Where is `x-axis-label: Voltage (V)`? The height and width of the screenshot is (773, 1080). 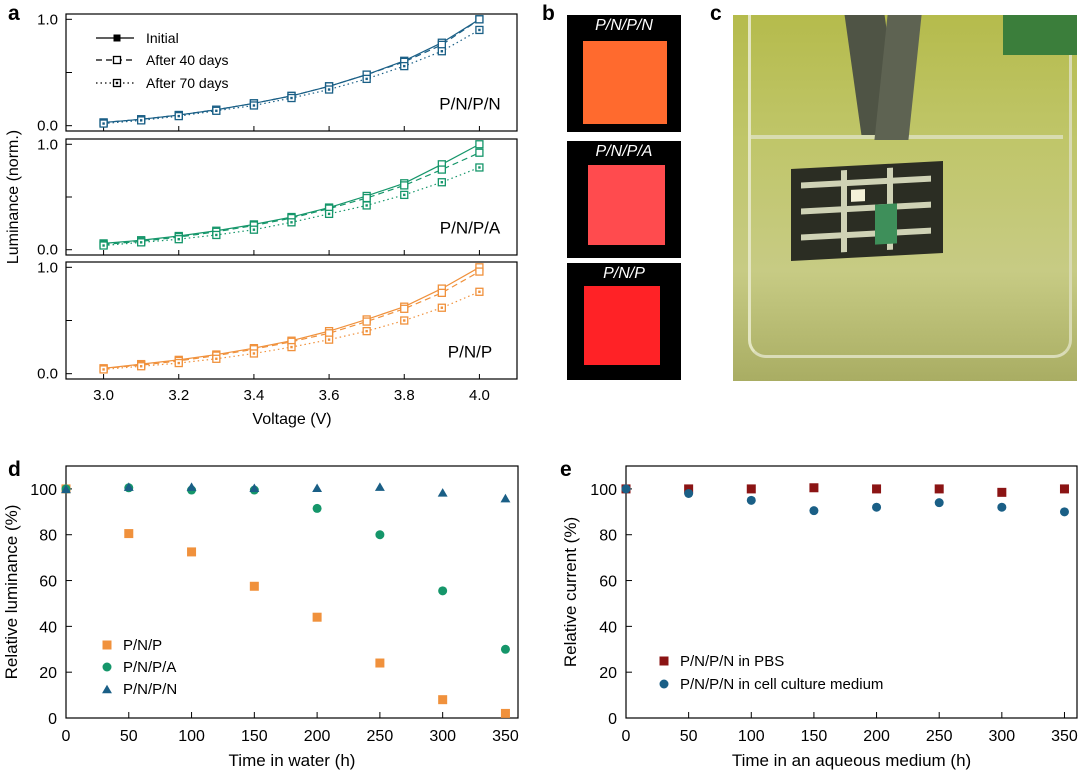
x-axis-label: Voltage (V) is located at coordinates (291, 419).